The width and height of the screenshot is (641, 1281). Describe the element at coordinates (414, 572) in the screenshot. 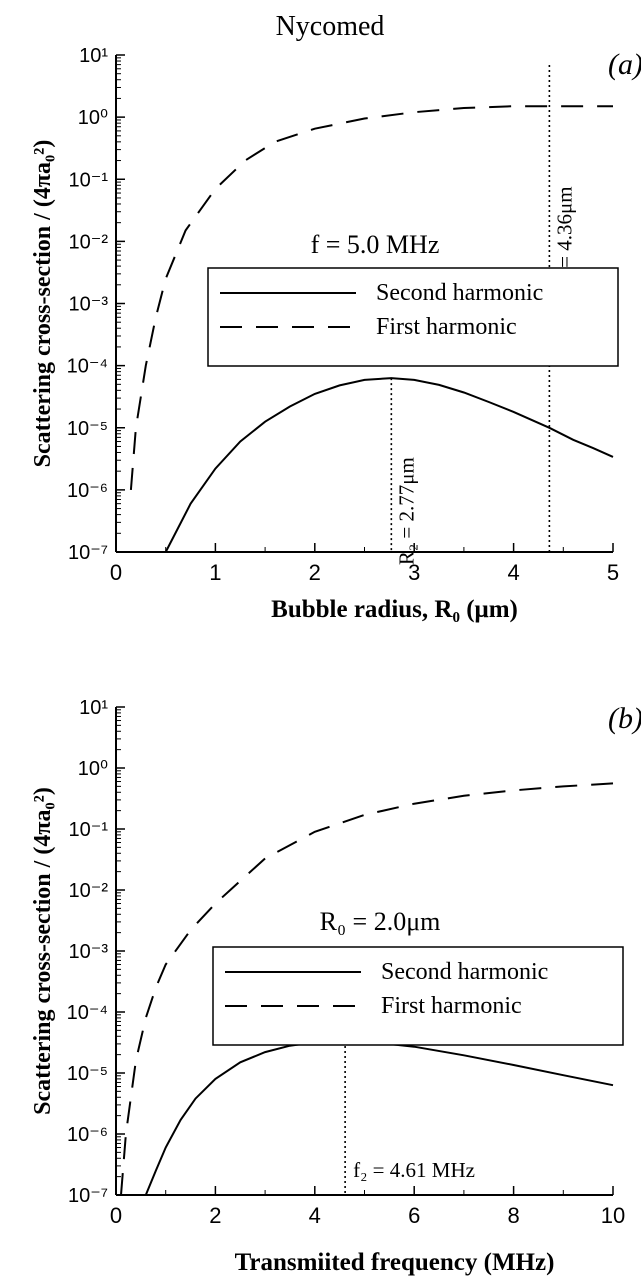

I see `x-tick-label: 3` at that location.